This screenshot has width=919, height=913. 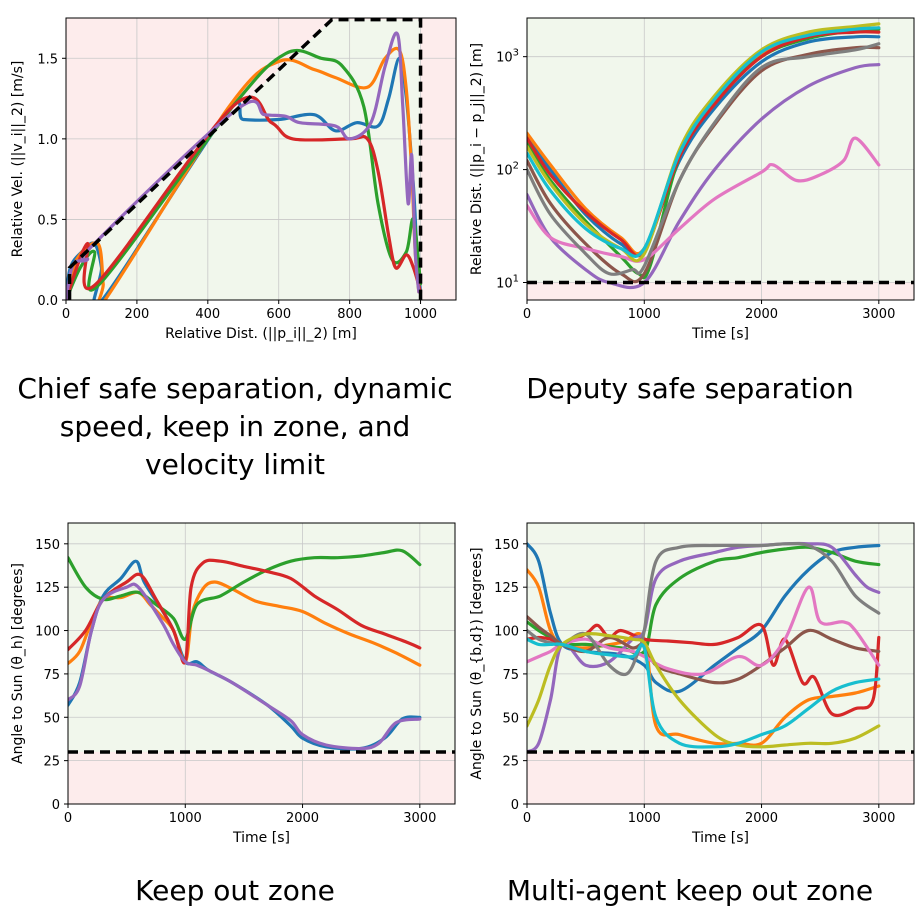 I want to click on caption-multi-agent-keep-out-zone: Multi-agent keep out zone, so click(x=690, y=890).